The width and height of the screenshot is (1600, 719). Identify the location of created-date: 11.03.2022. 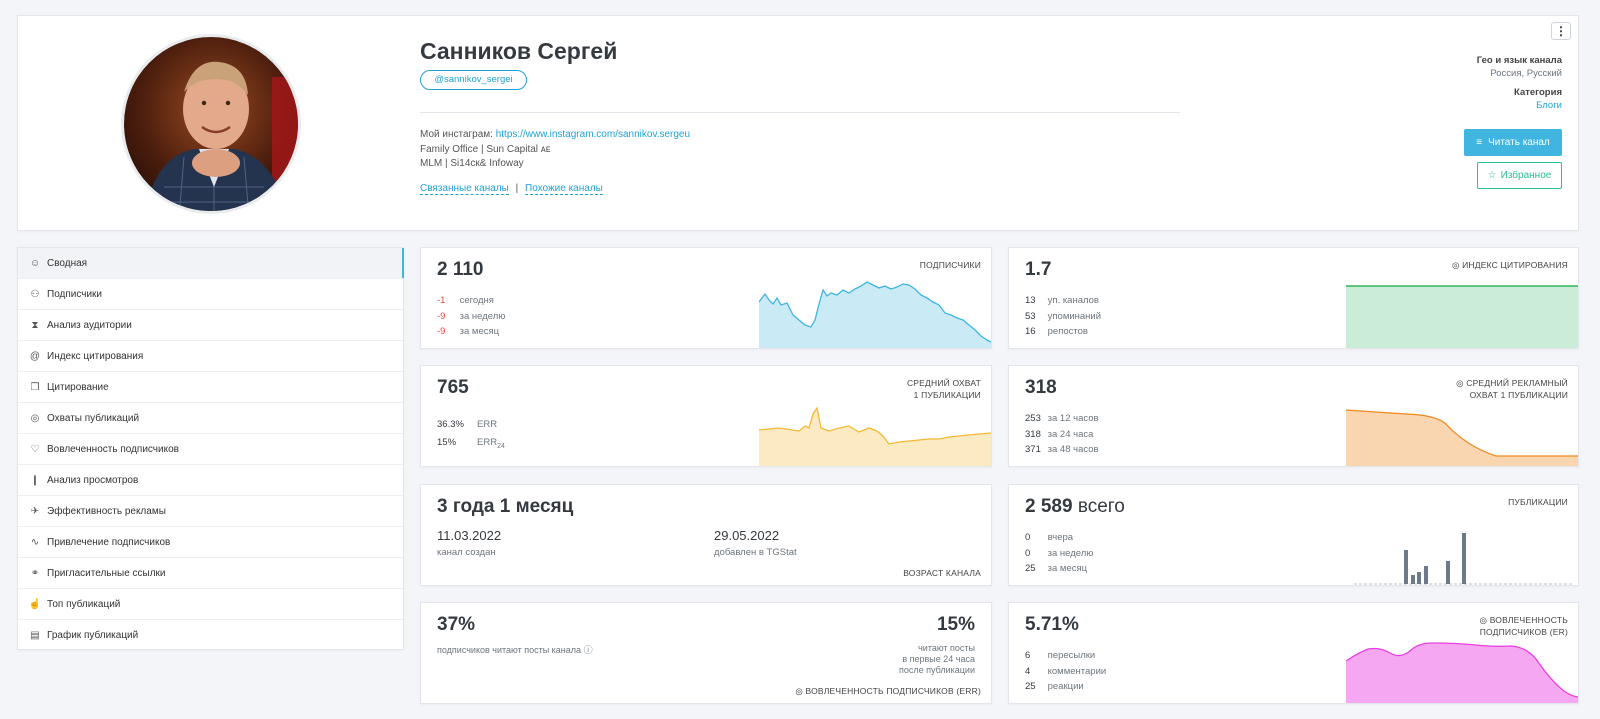
(469, 535).